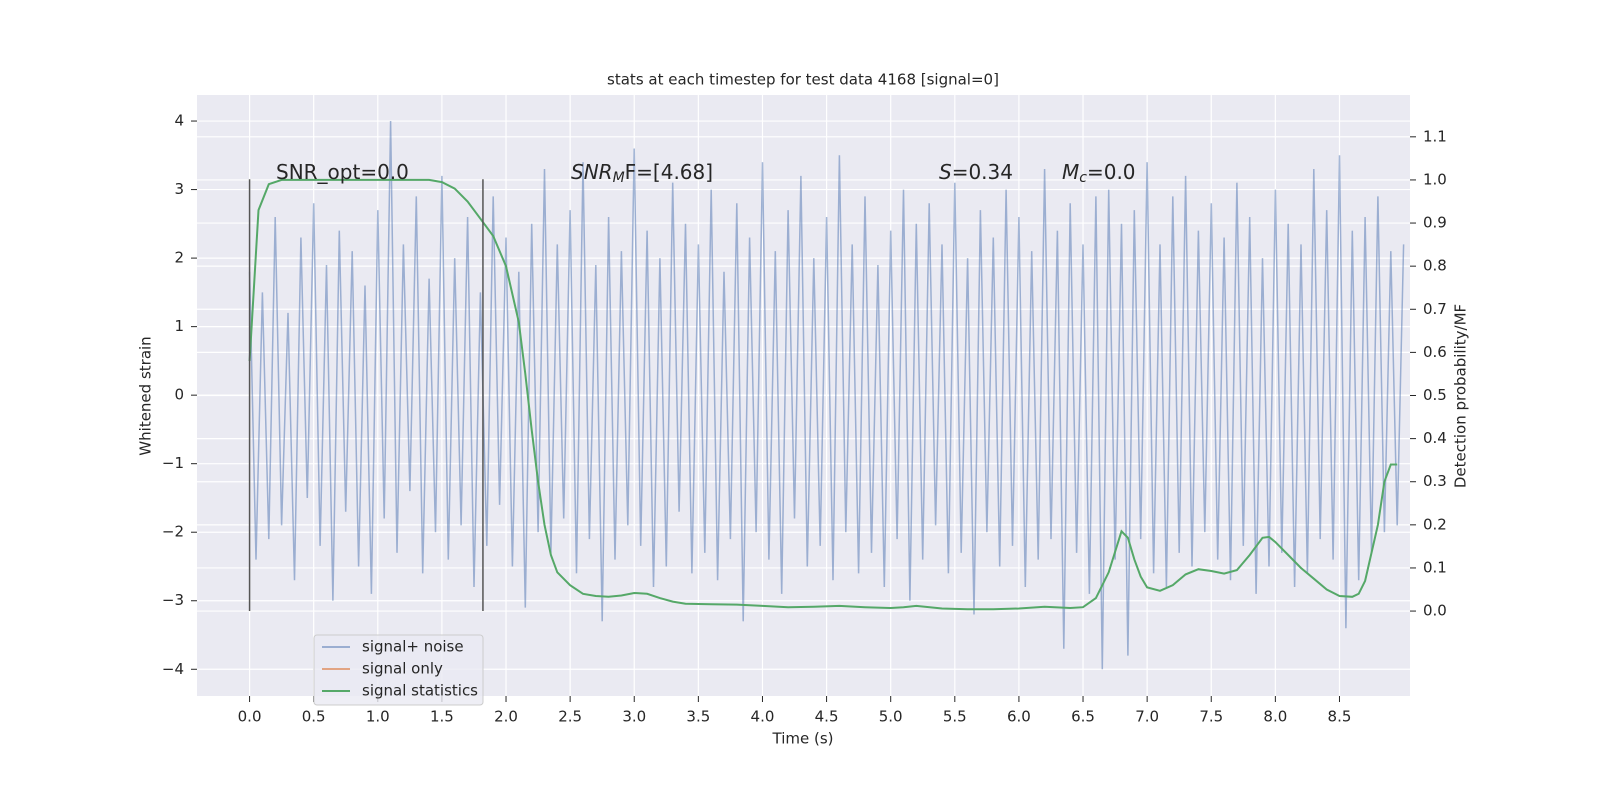  Describe the element at coordinates (570, 717) in the screenshot. I see `x-tick-label: 2.5` at that location.